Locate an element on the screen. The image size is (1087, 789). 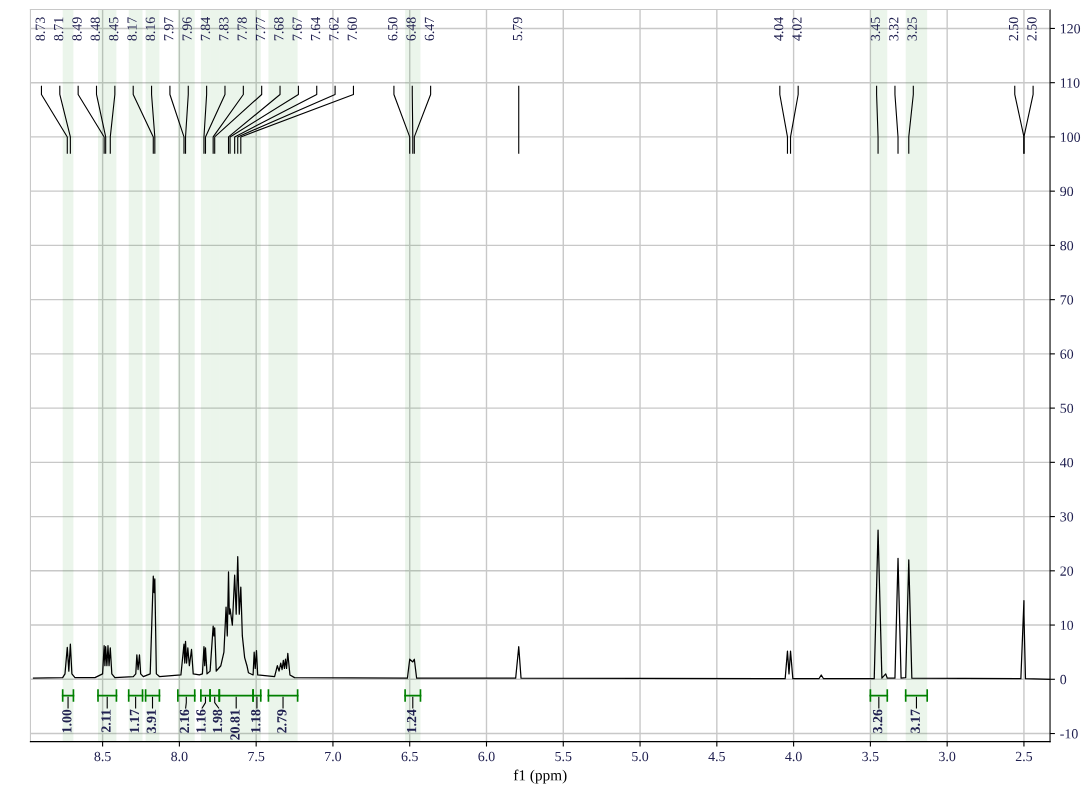
y-tick-label: 0 is located at coordinates (1063, 679).